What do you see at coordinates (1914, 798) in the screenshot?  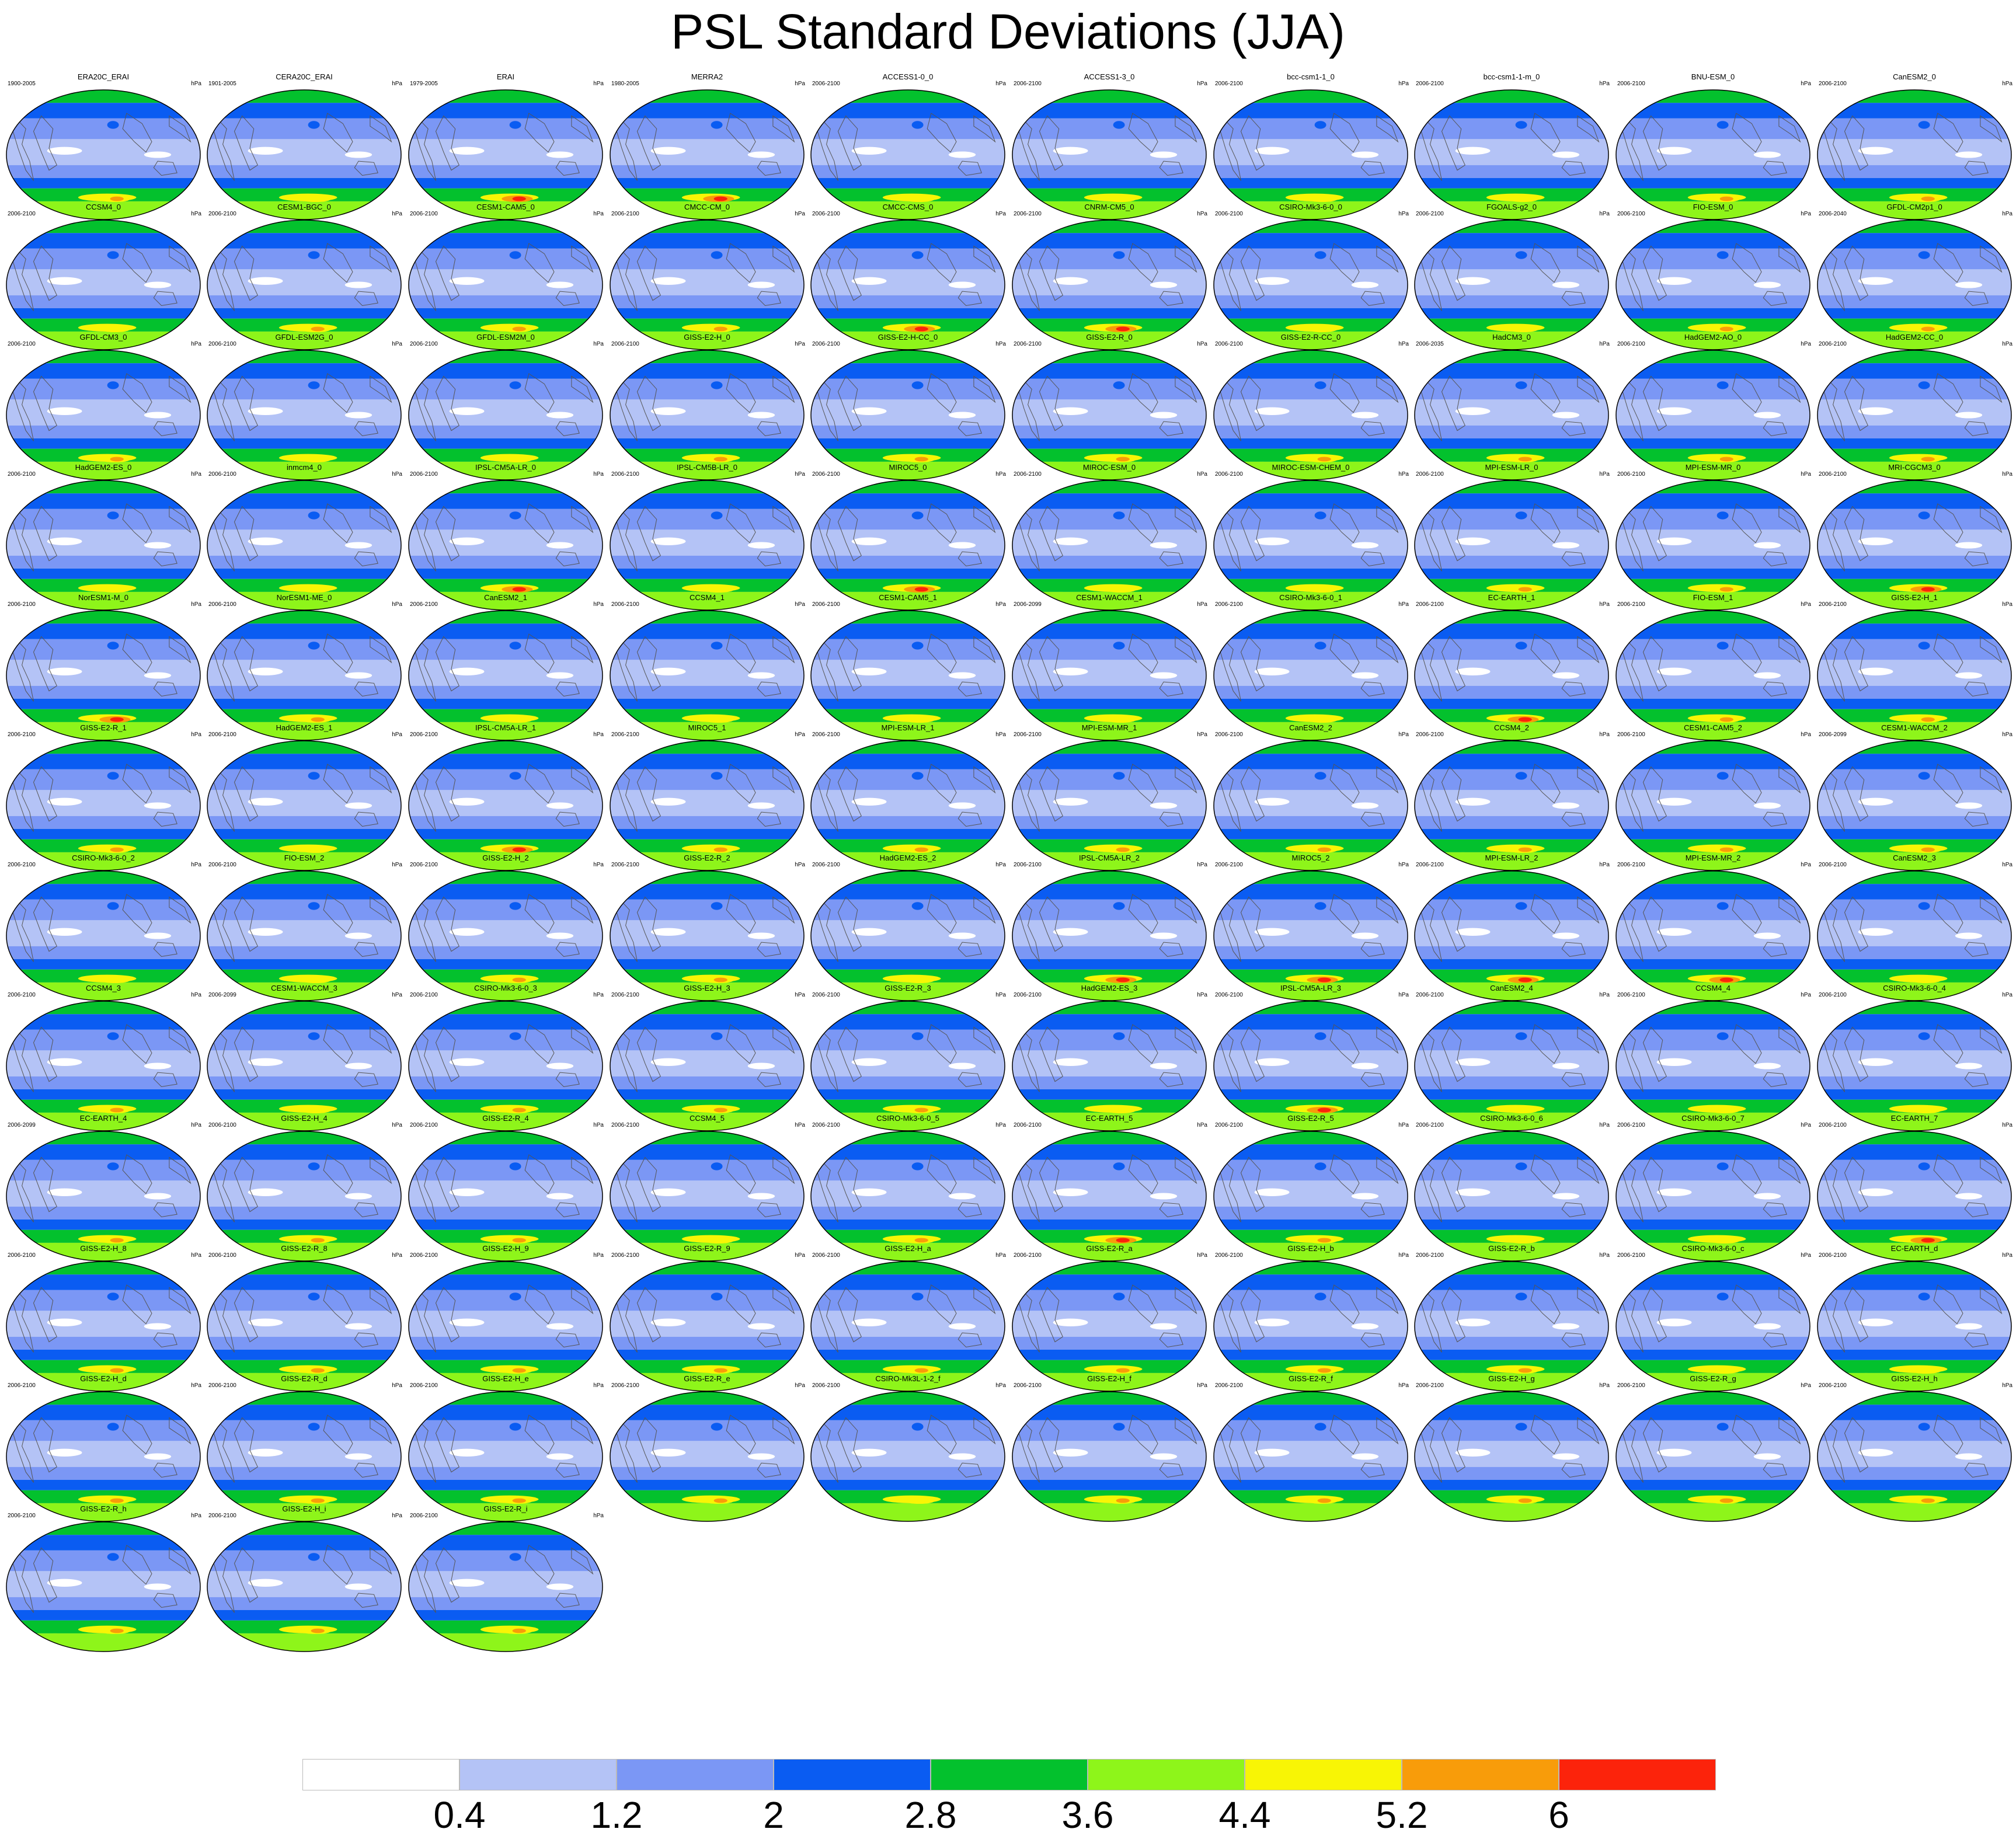 I see `map-panel: CESM1-WACCM_2 2006-2099 hPa` at bounding box center [1914, 798].